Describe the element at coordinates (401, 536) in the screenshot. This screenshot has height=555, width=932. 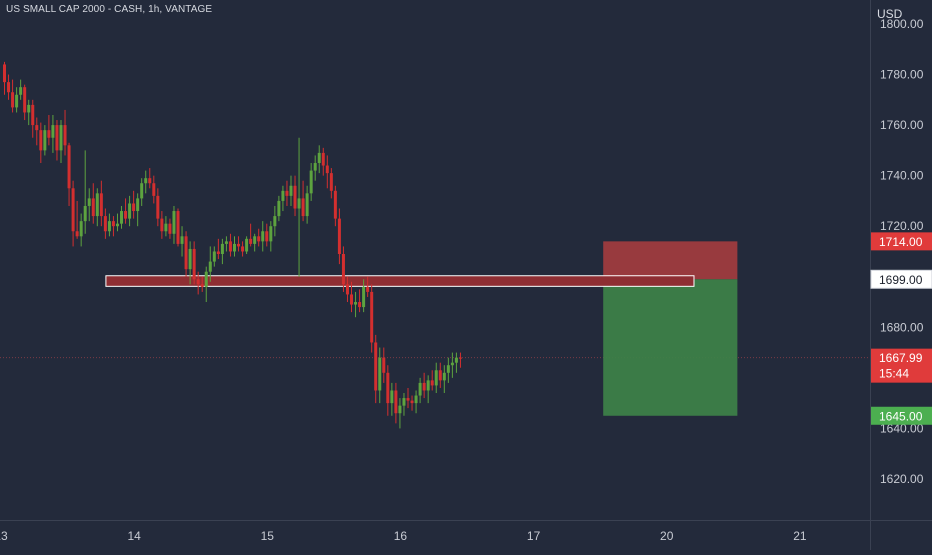
I see `time-tick-label: 16` at that location.